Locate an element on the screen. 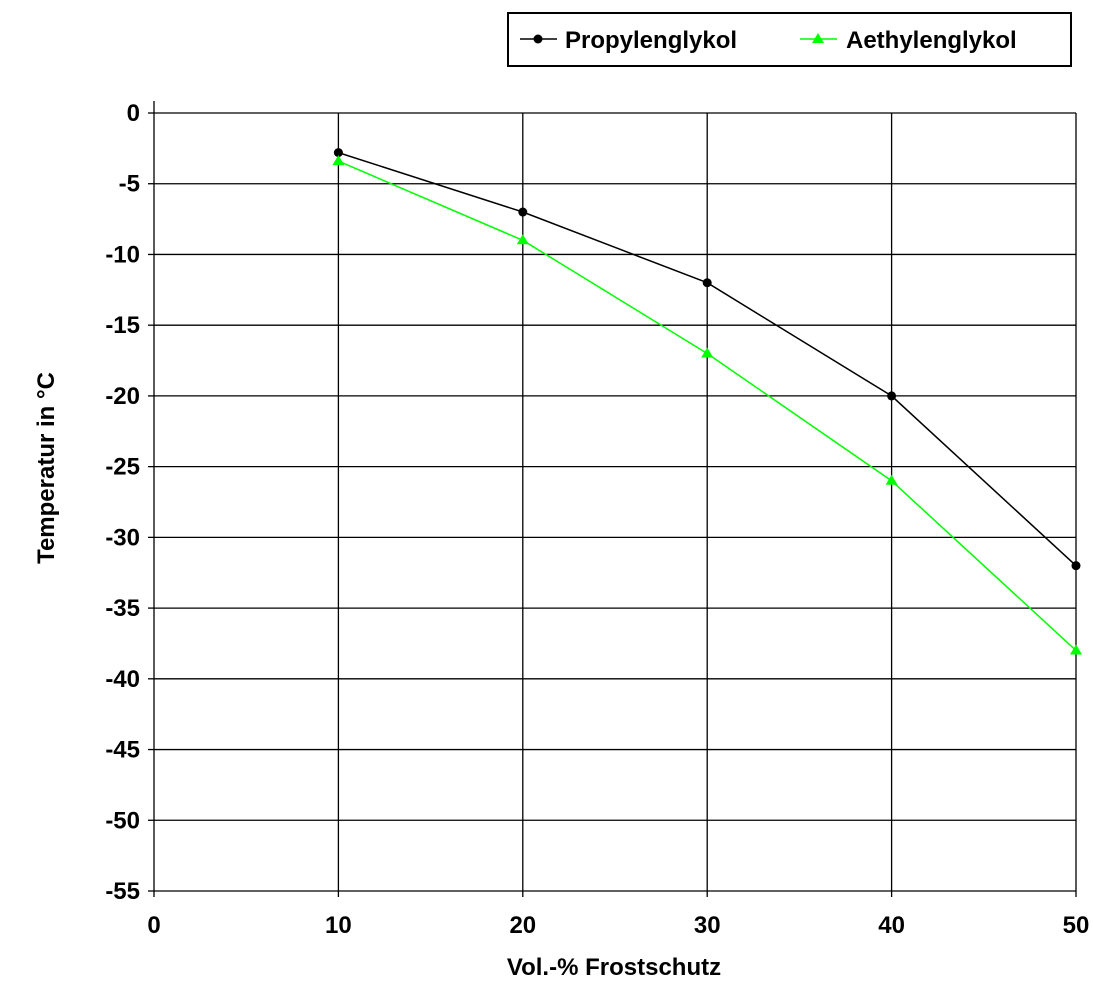 Image resolution: width=1093 pixels, height=998 pixels. y-tick-label: -45 is located at coordinates (122, 750).